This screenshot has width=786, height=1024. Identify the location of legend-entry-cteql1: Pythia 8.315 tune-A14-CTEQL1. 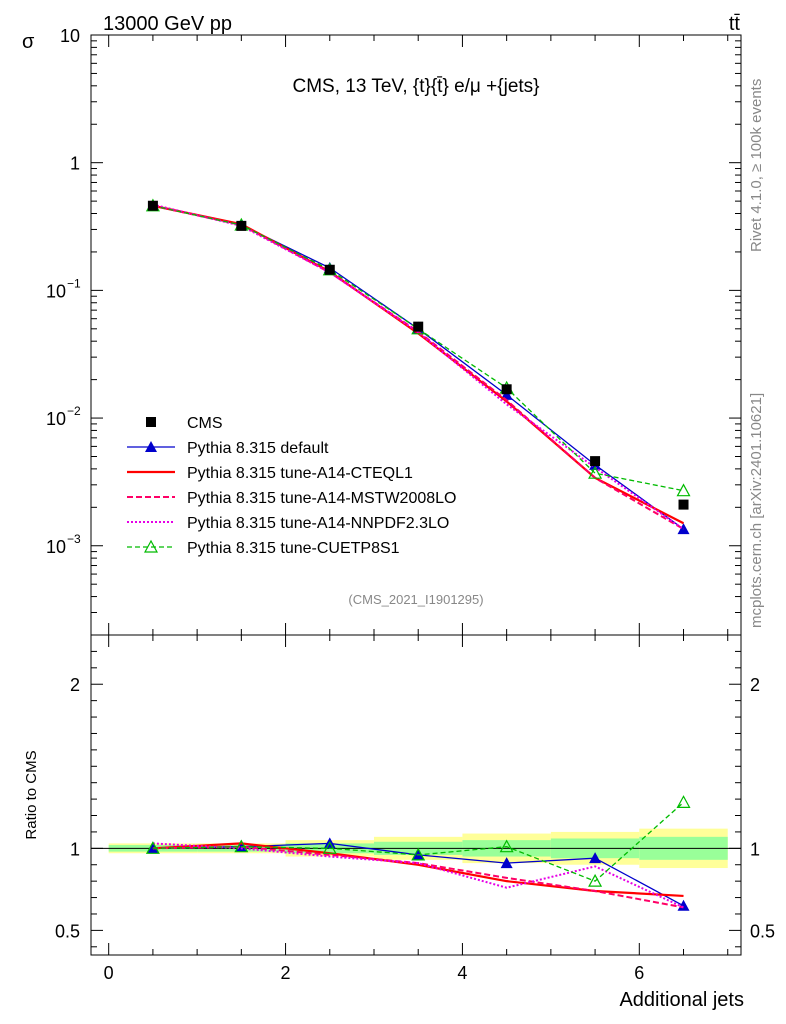
(270, 473).